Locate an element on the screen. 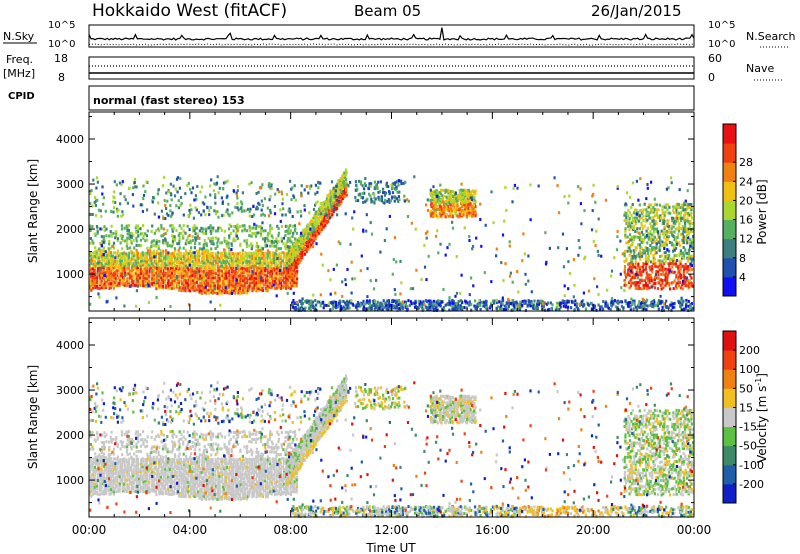 This screenshot has width=800, height=554. nsky-panel: N.Sky 10^5 10^0 10^5 10^0 N.Search is located at coordinates (399, 35).